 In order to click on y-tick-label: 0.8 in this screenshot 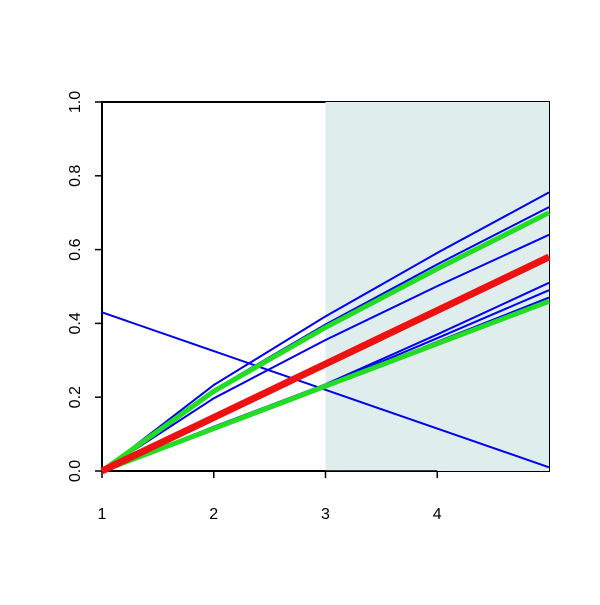, I will do `click(75, 176)`.